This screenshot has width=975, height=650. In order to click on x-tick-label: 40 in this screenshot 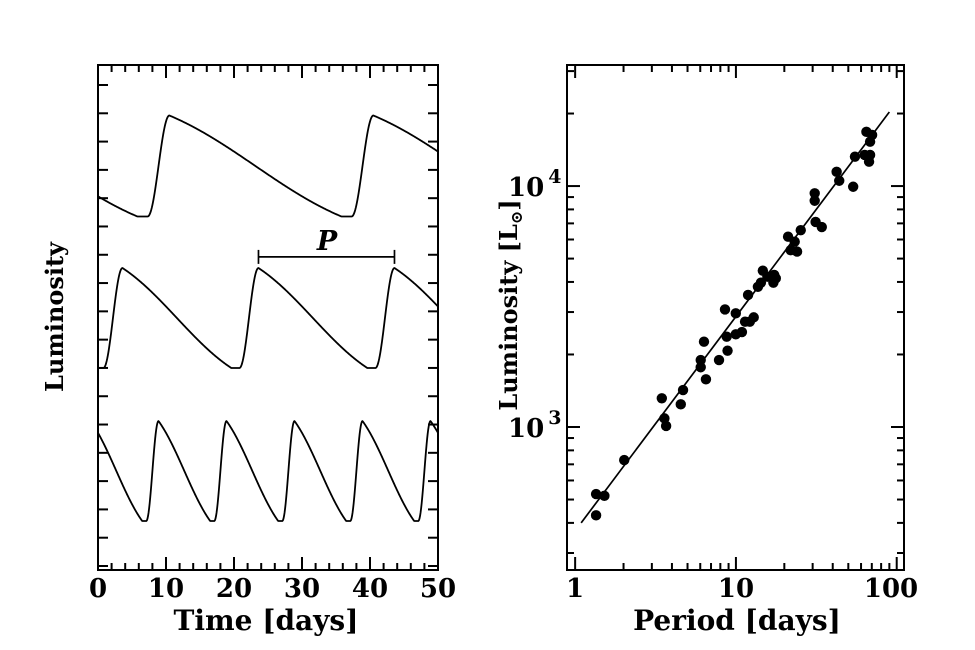, I will do `click(370, 589)`.